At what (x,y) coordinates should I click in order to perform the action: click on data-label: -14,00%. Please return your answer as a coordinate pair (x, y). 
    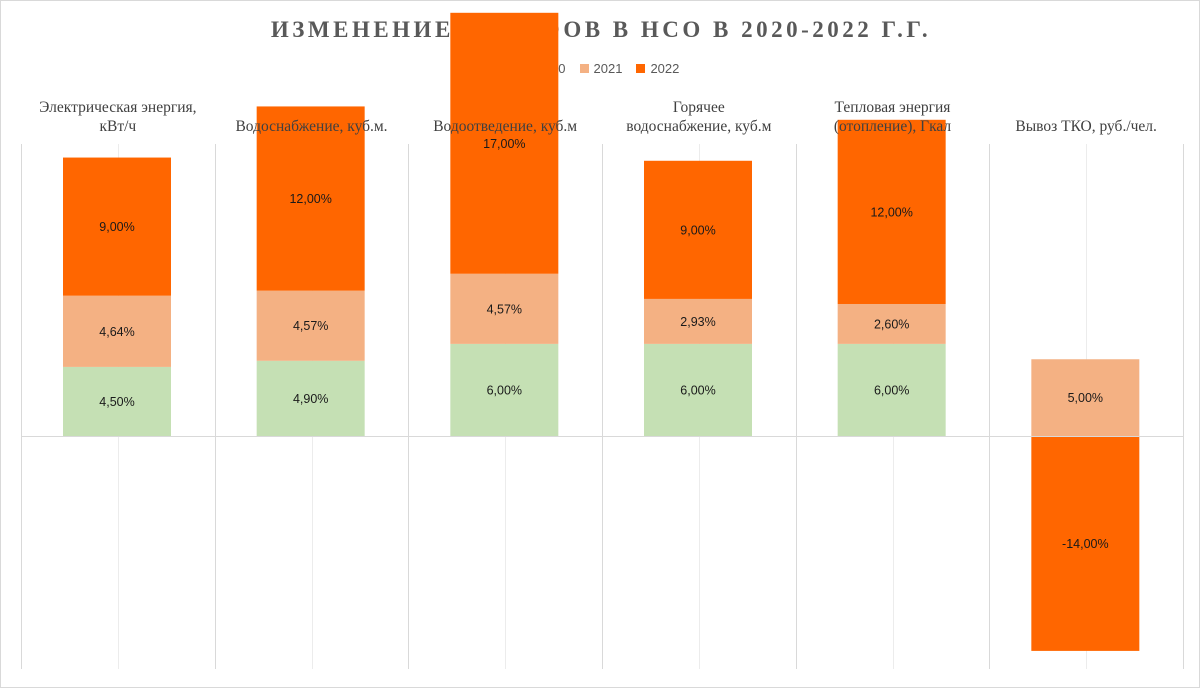
    Looking at the image, I should click on (1085, 544).